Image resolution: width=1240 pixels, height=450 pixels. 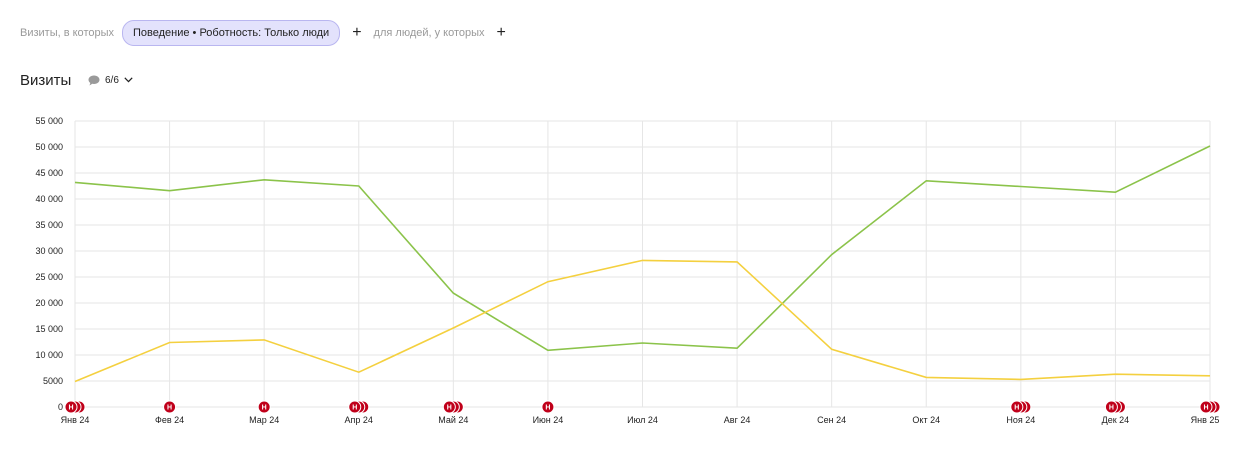 What do you see at coordinates (1205, 420) in the screenshot?
I see `x-tick-label: Янв 25` at bounding box center [1205, 420].